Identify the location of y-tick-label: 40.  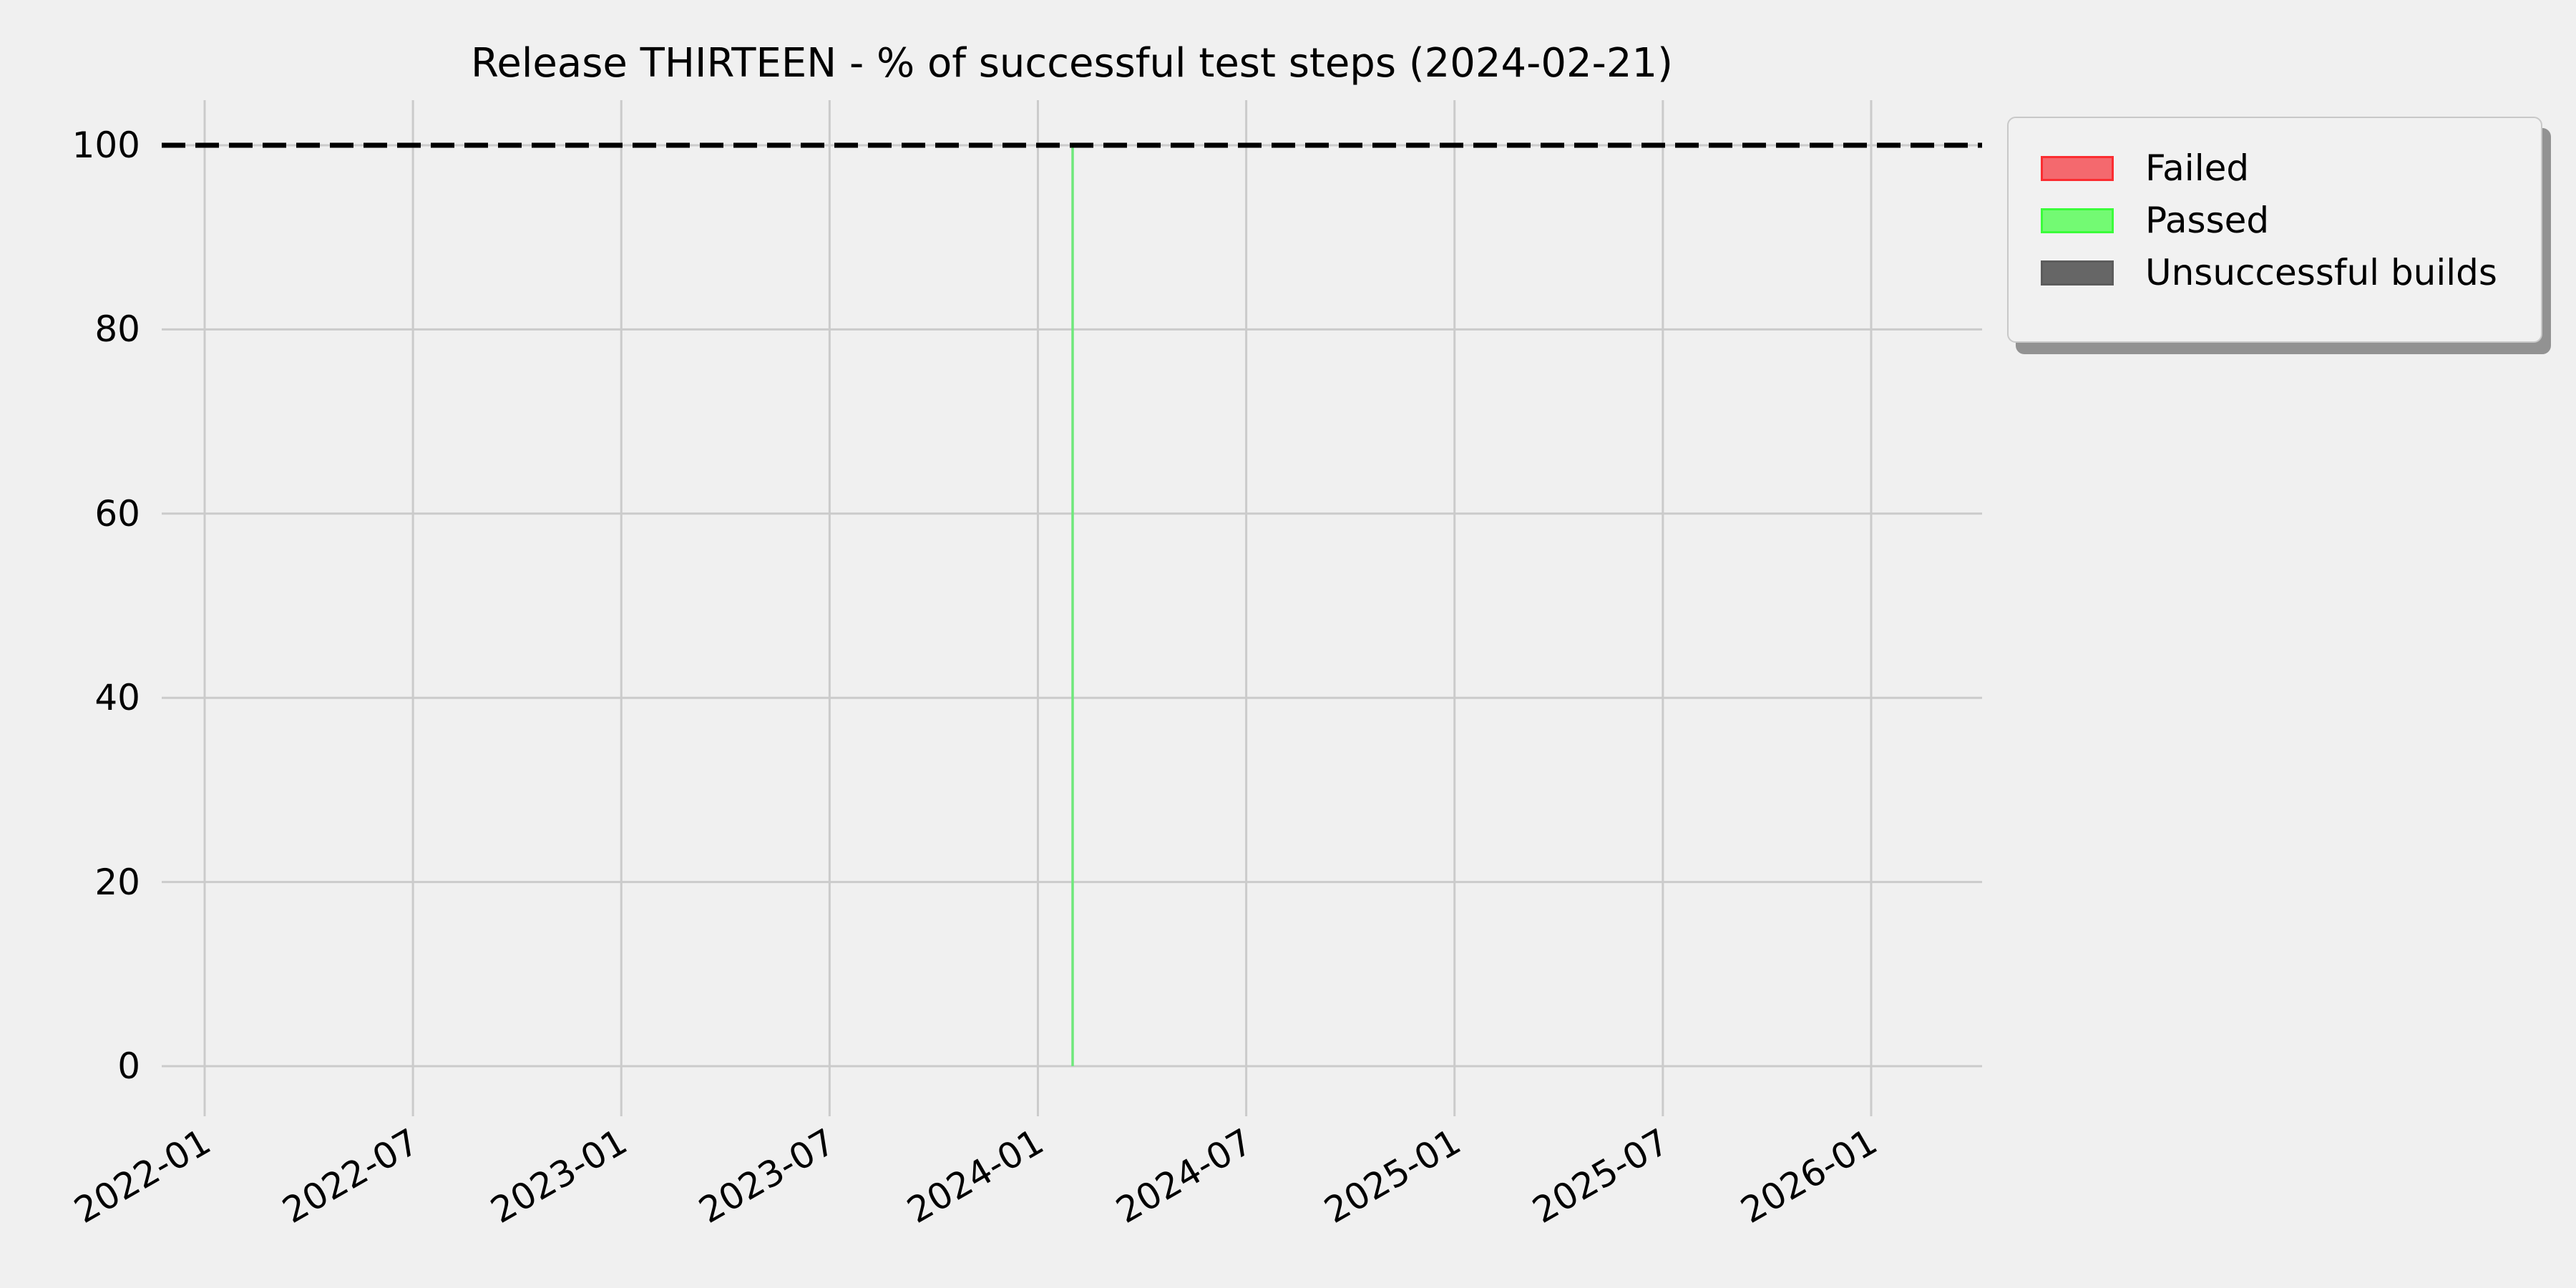
(117, 698).